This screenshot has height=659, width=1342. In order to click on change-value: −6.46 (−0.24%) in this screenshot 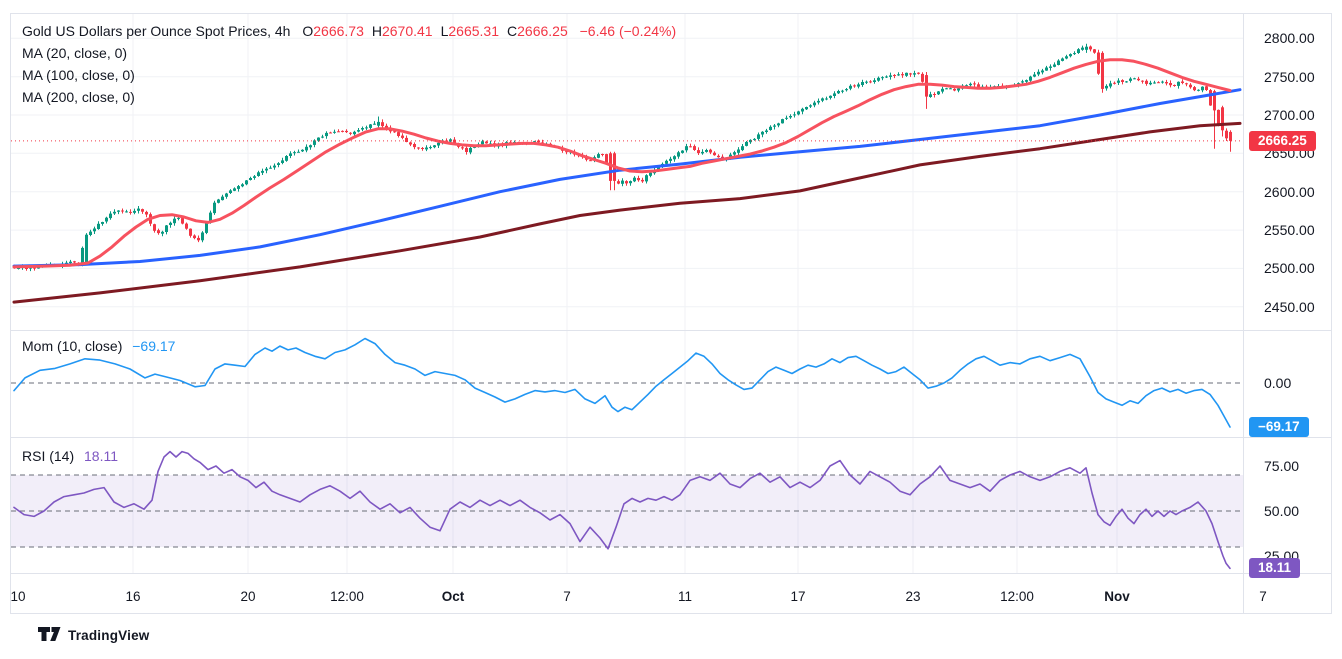, I will do `click(628, 31)`.